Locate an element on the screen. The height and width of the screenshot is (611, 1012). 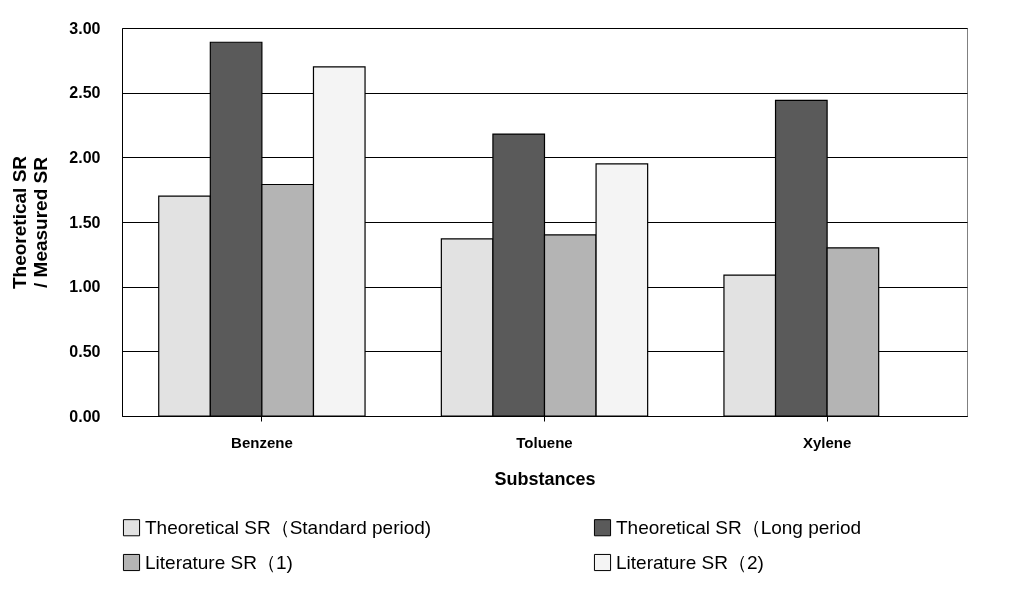
y-tick-label: 0.00 is located at coordinates (85, 416).